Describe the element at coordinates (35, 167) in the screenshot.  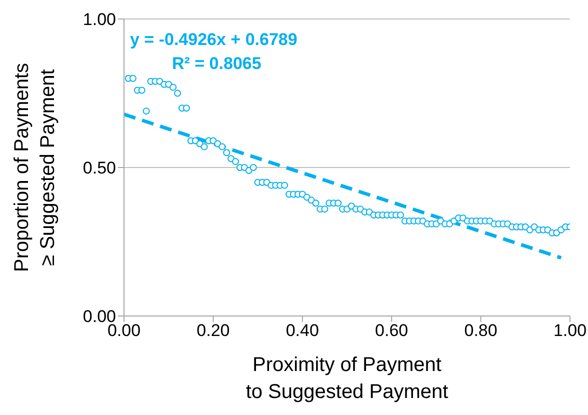
I see `y-axis-title: Proportion of Payments ≥ Suggested Payment` at that location.